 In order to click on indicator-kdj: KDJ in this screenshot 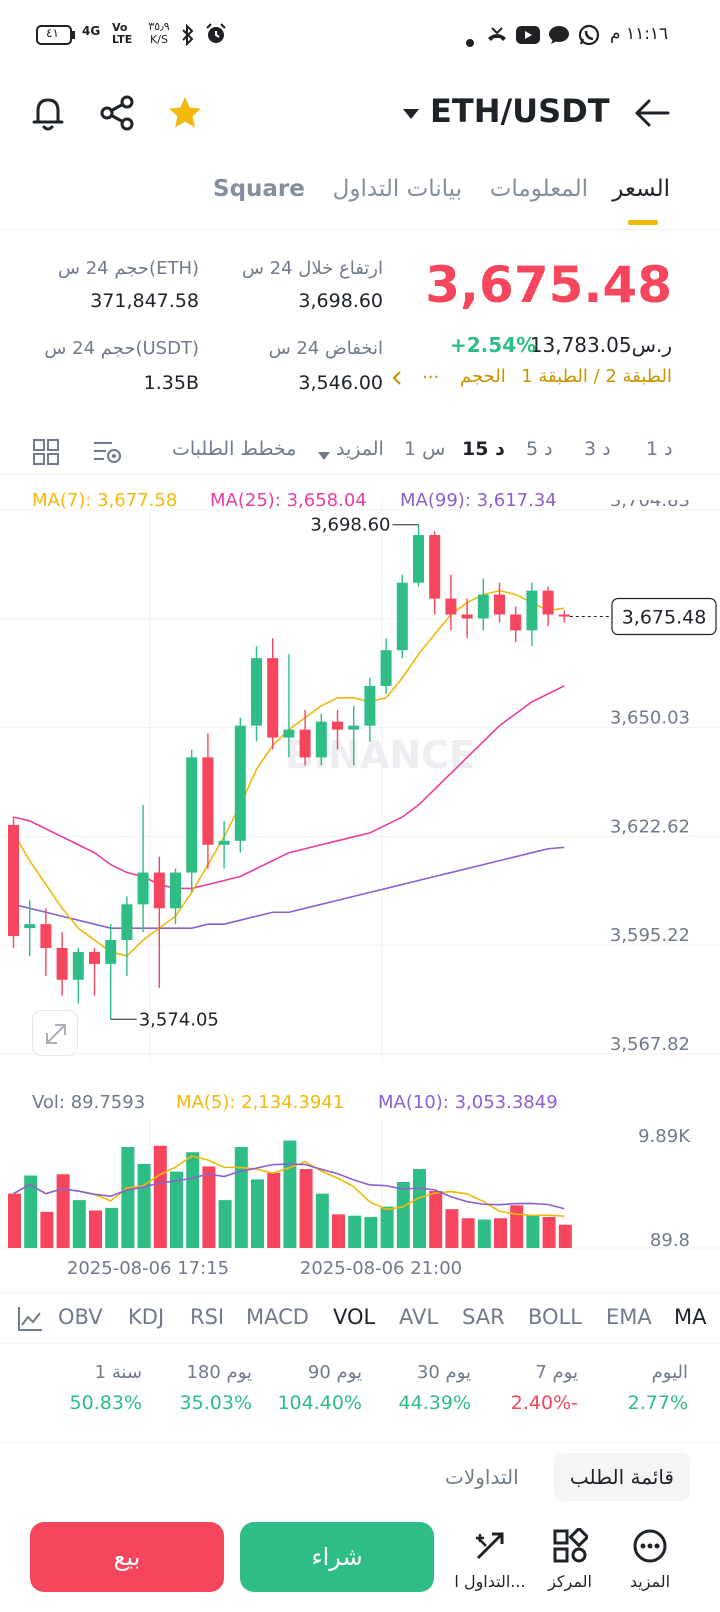, I will do `click(146, 1317)`.